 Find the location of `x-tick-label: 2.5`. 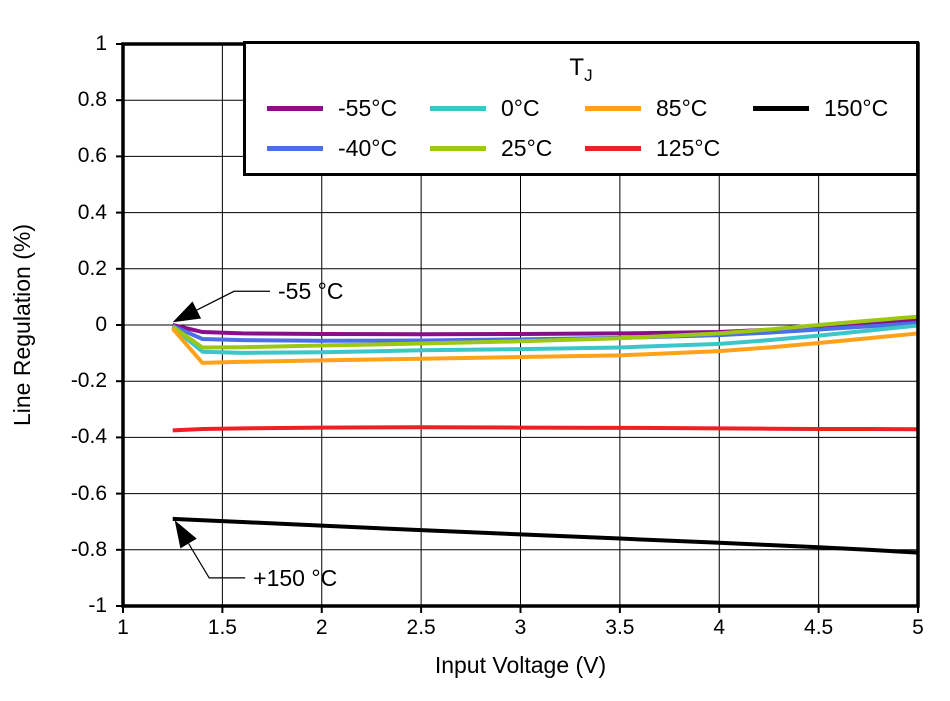

x-tick-label: 2.5 is located at coordinates (421, 627).